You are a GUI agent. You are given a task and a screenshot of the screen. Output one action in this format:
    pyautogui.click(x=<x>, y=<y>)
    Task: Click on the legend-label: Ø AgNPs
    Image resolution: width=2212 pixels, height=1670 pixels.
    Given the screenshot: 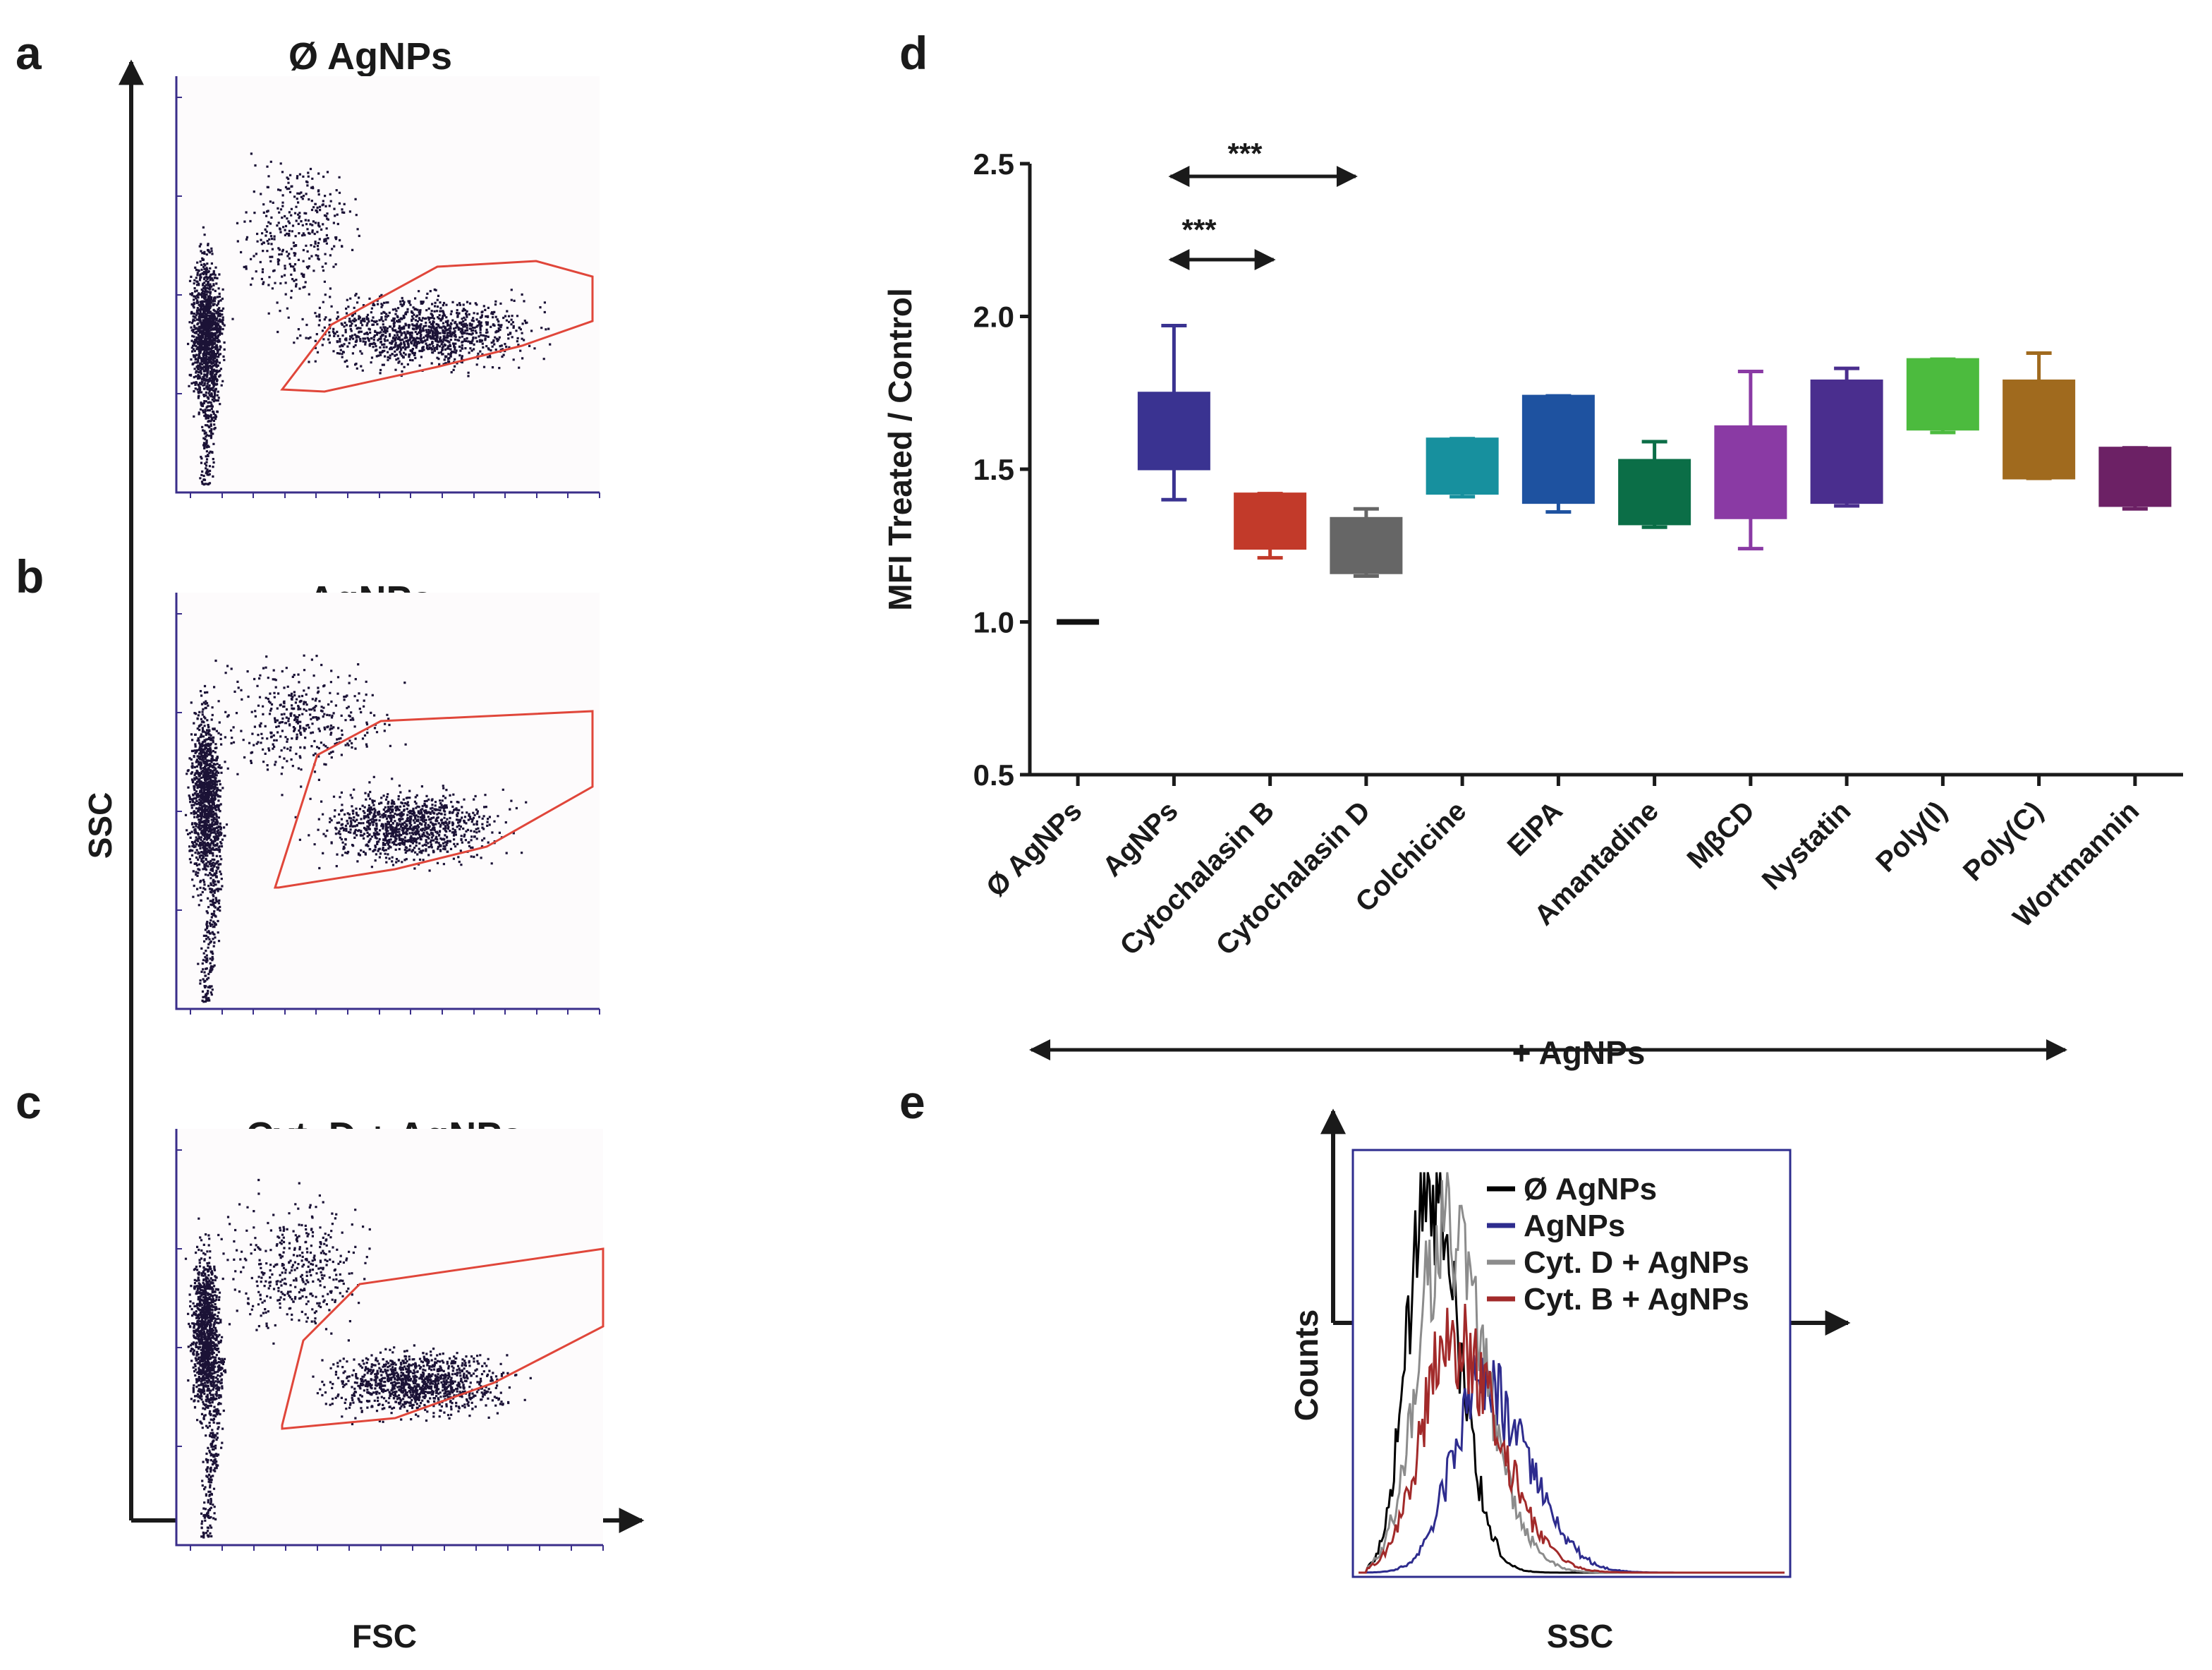 What is the action you would take?
    pyautogui.click(x=1591, y=1189)
    